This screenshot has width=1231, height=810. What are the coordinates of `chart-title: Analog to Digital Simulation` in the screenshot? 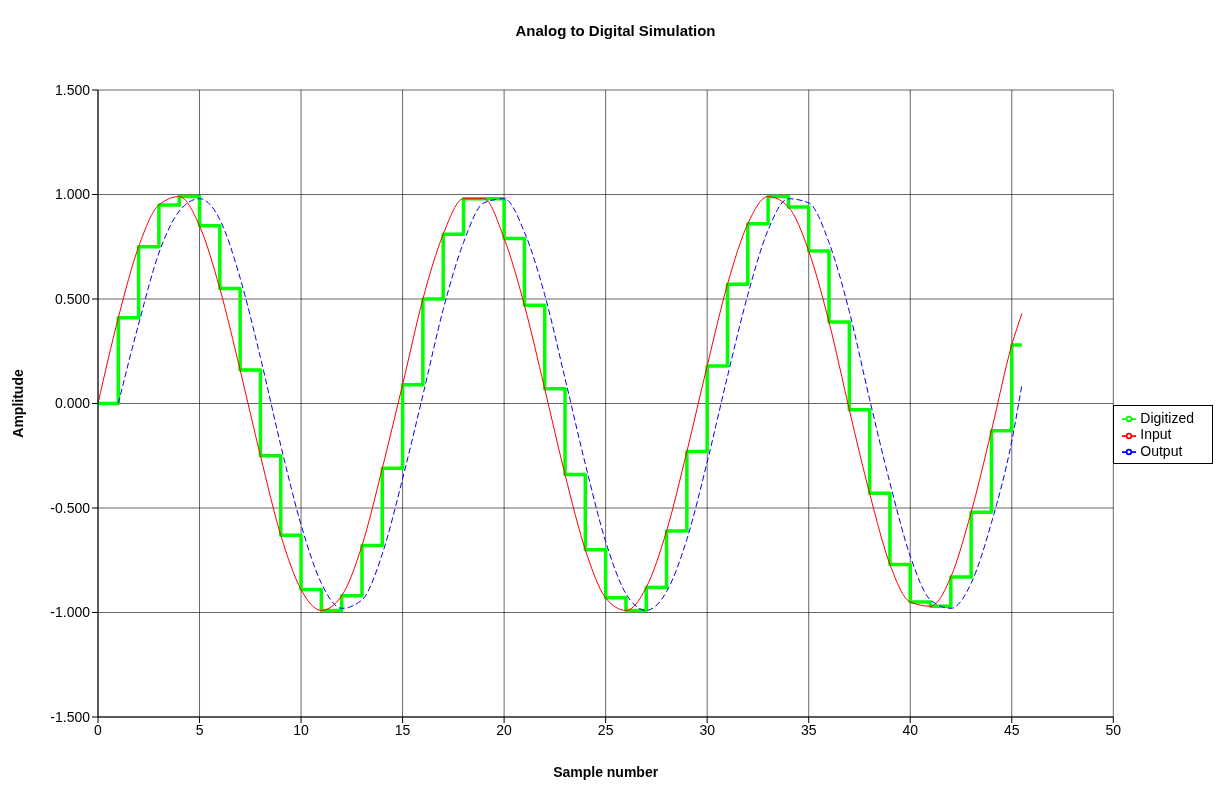 It's located at (615, 31).